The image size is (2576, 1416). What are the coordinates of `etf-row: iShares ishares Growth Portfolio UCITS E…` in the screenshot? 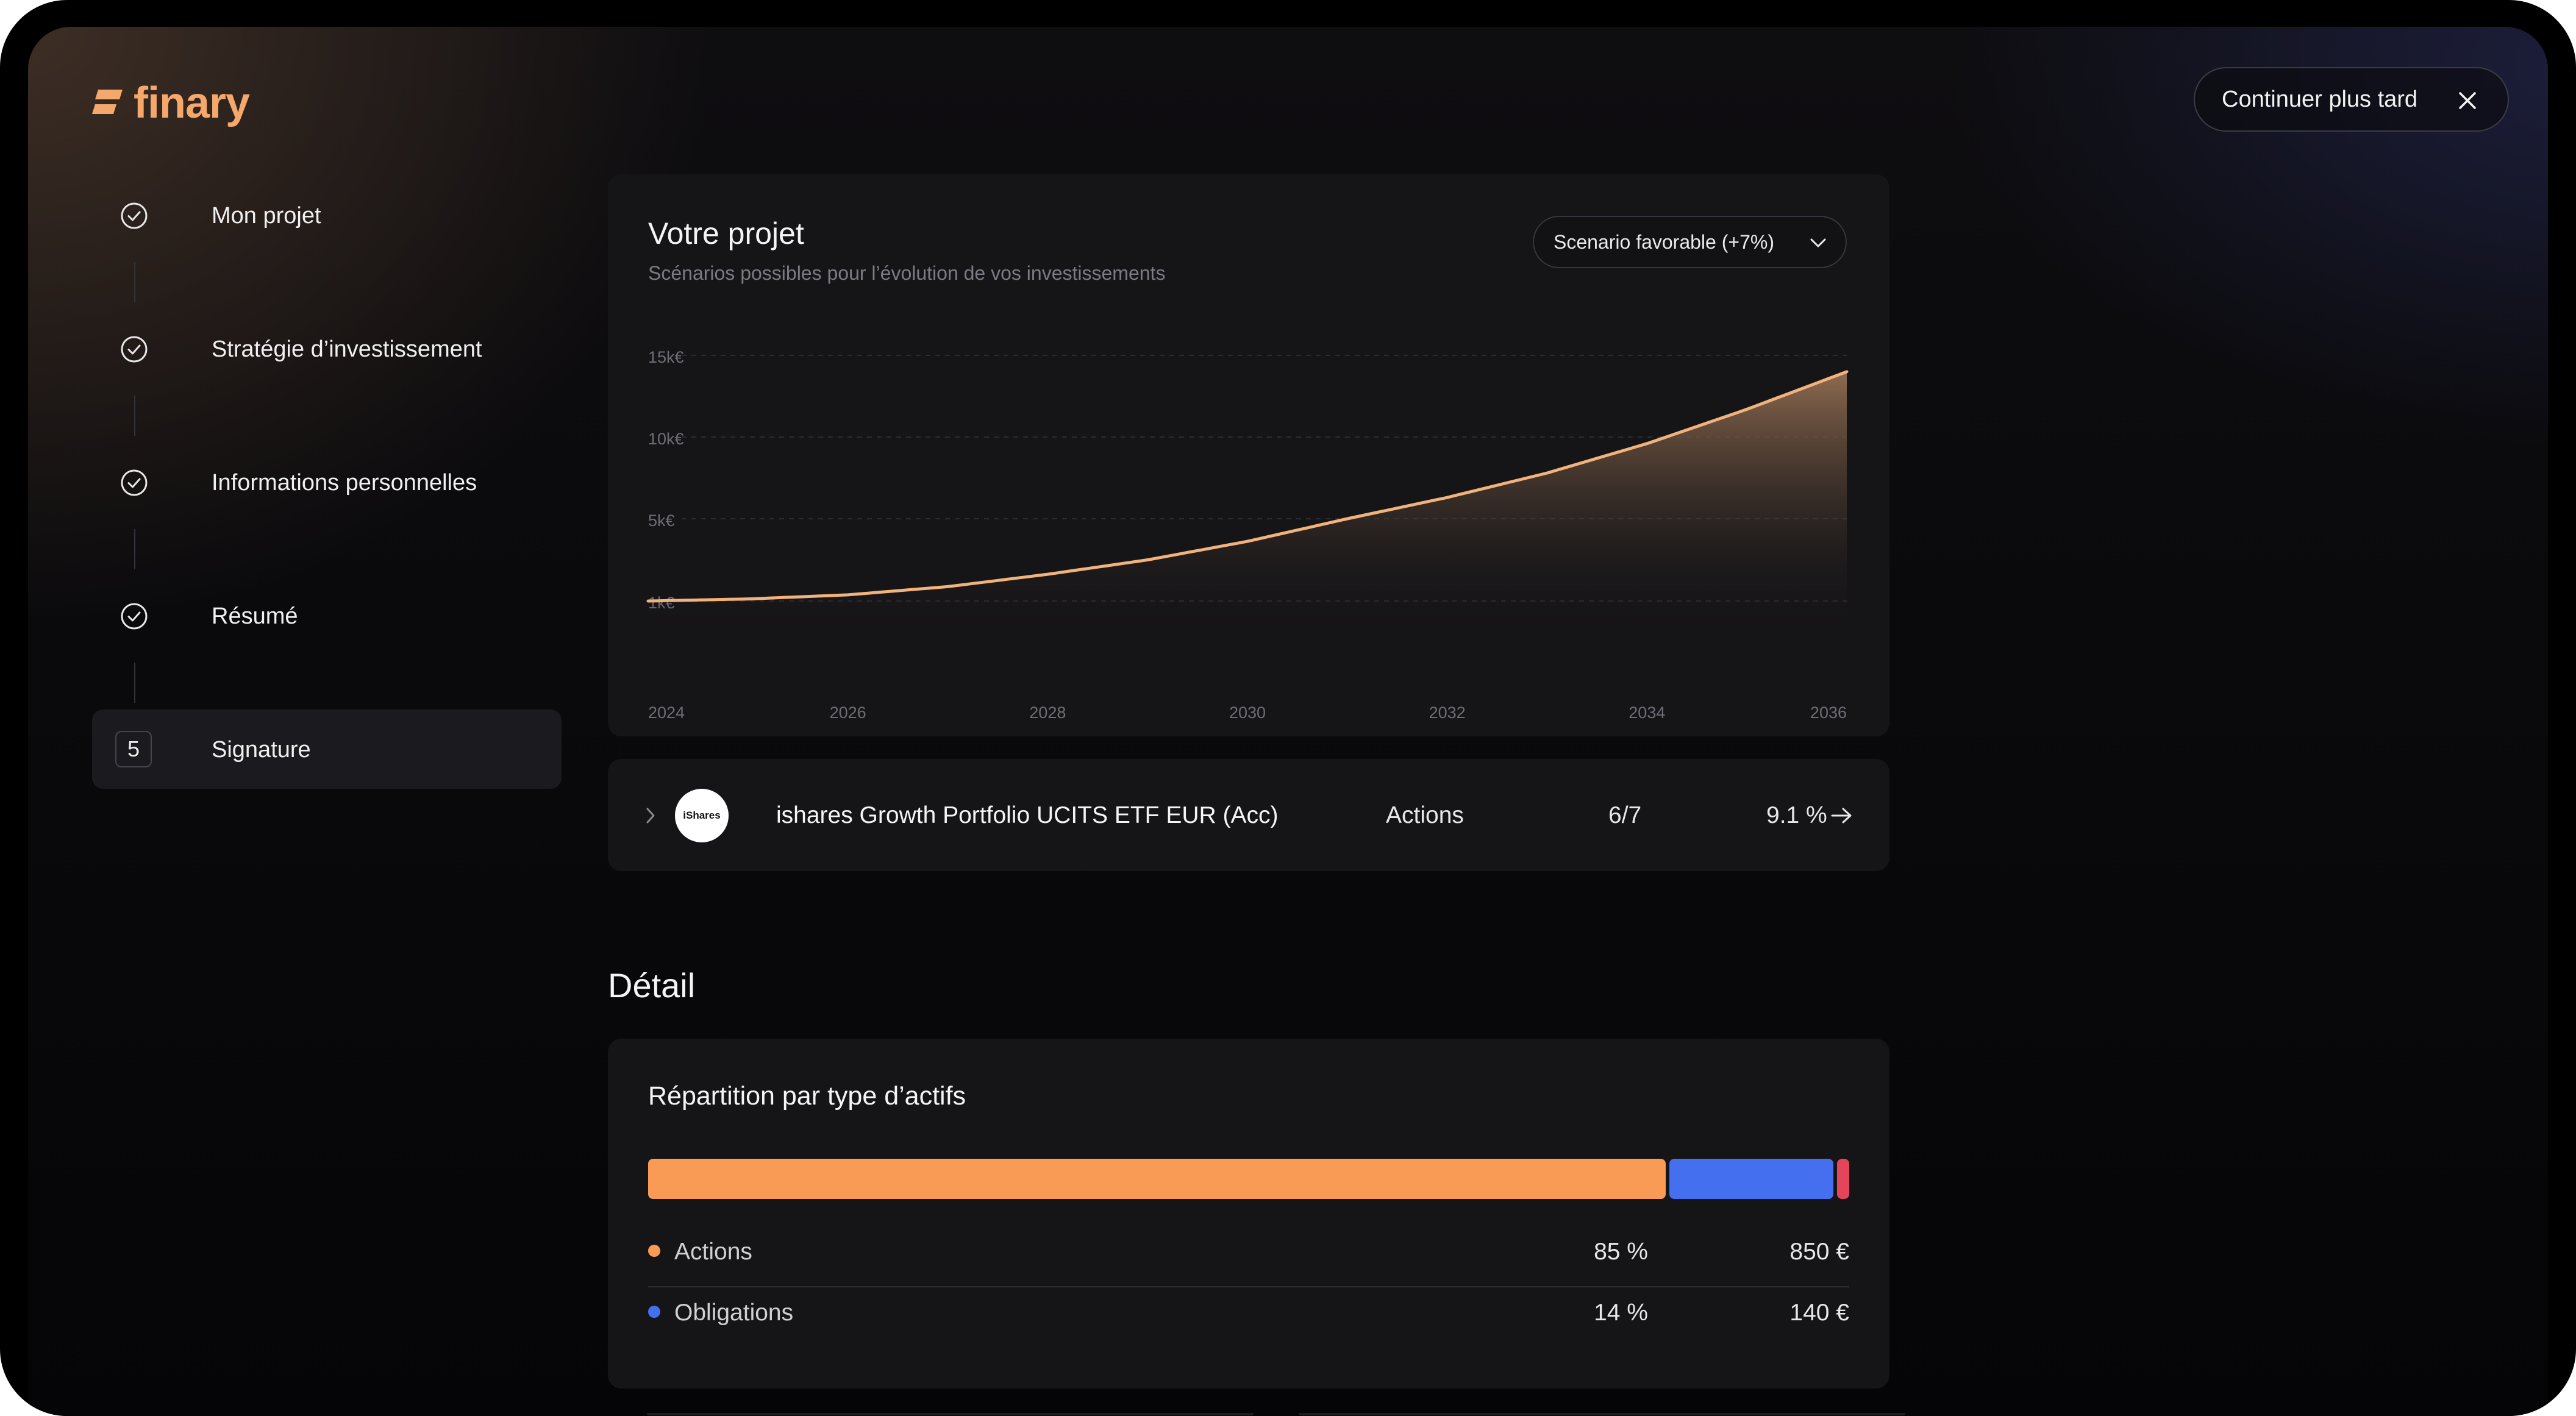 It's located at (1248, 815).